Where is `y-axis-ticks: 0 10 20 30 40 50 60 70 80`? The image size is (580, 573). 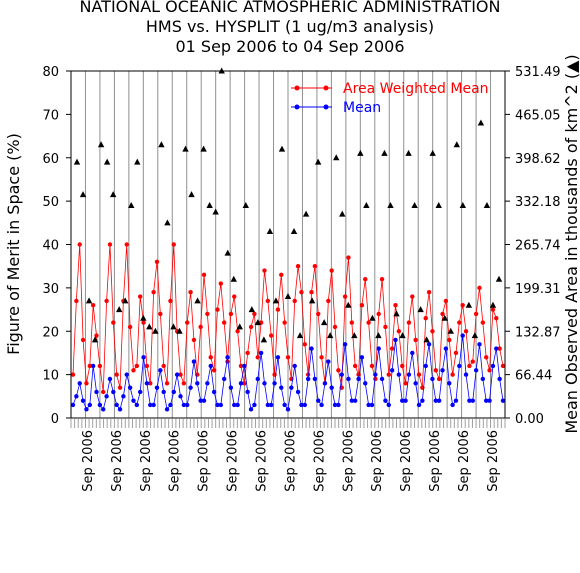 y-axis-ticks: 0 10 20 30 40 50 60 70 80 is located at coordinates (56, 246).